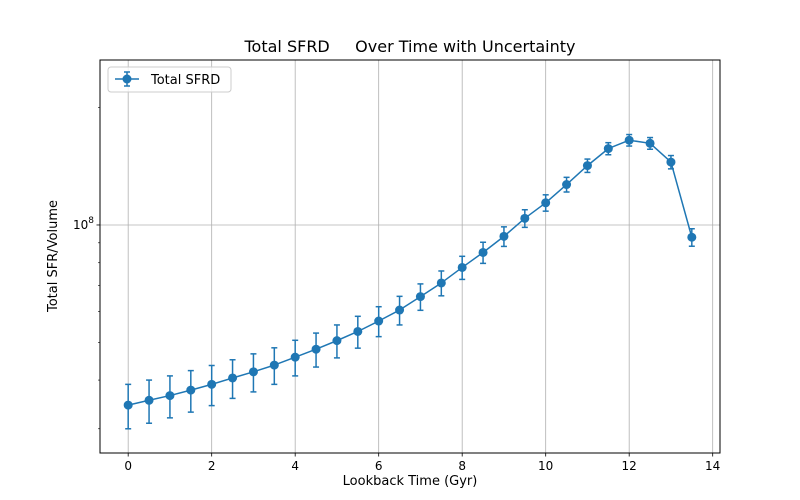 The image size is (800, 500). Describe the element at coordinates (410, 46) in the screenshot. I see `chart-title: Total SFRD Over Time with Uncertainty` at that location.